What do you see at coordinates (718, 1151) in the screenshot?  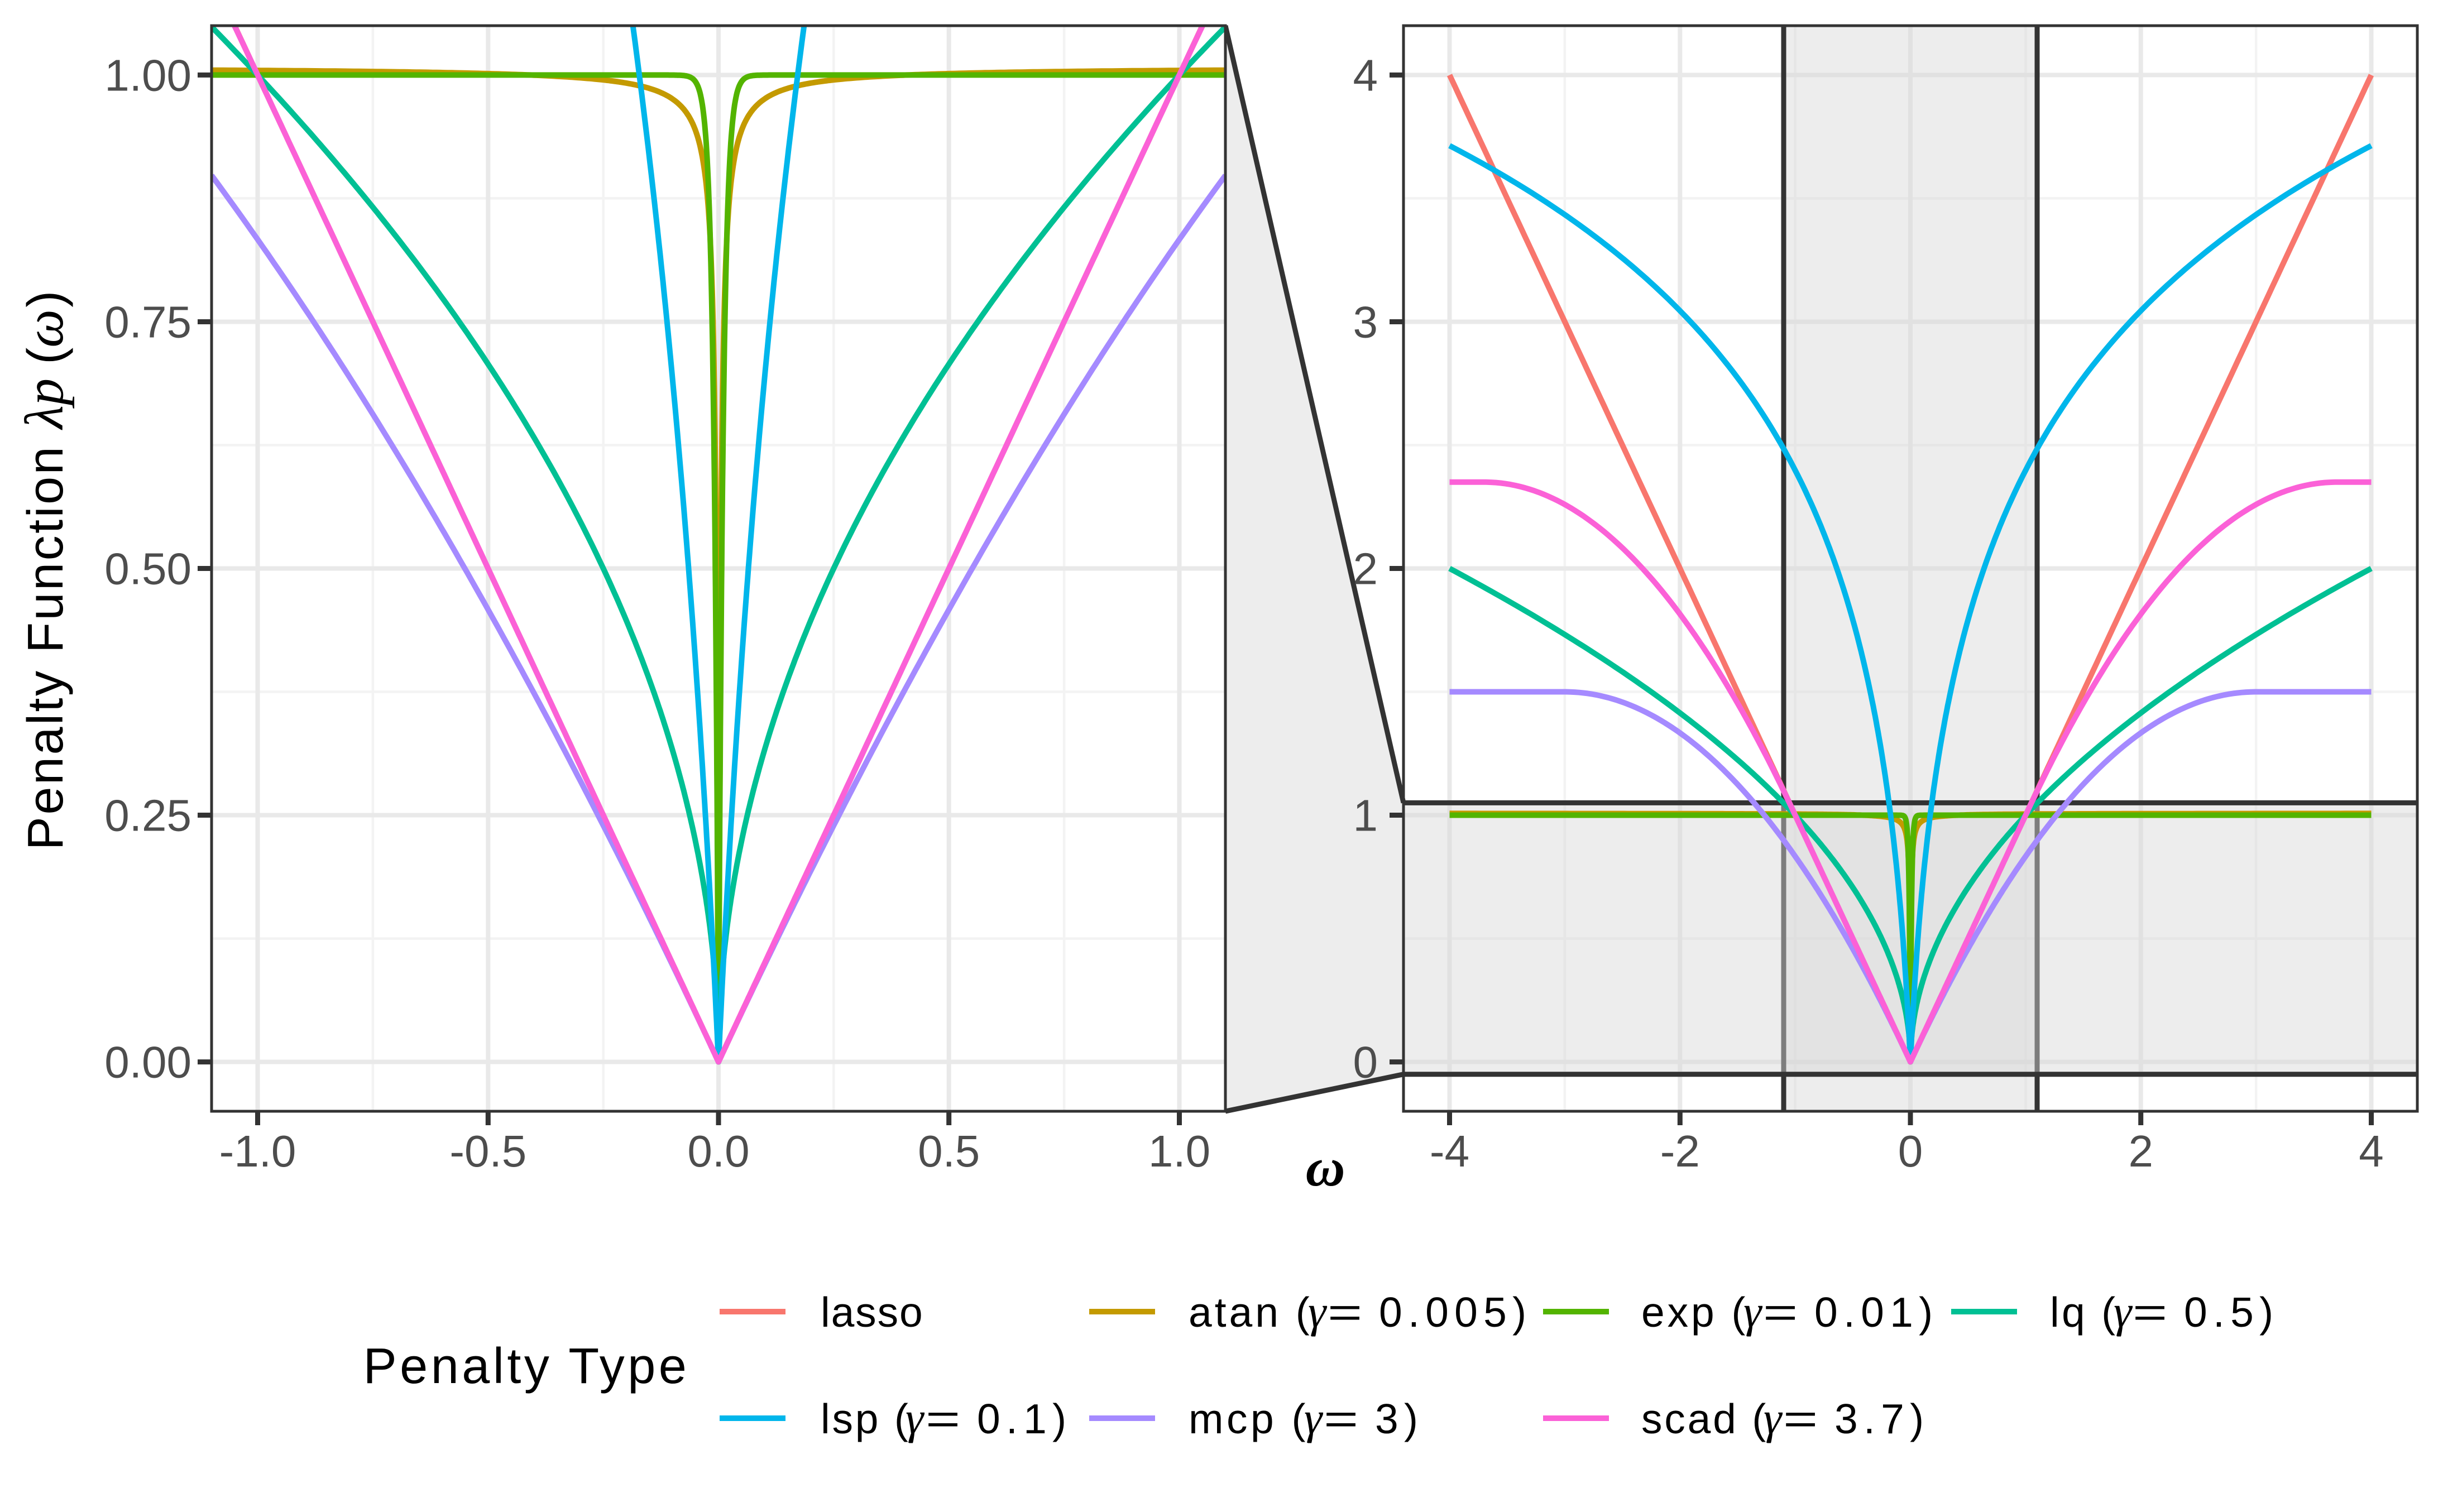 I see `svg-text: 0.0` at bounding box center [718, 1151].